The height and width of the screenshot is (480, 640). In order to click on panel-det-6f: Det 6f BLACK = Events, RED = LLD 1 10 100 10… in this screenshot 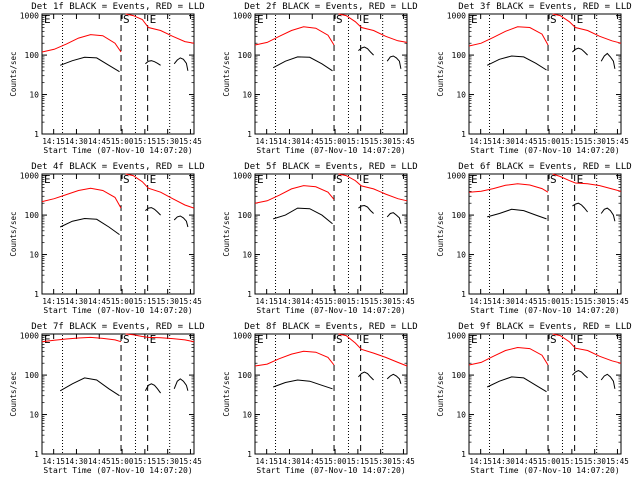, I will do `click(534, 238)`.